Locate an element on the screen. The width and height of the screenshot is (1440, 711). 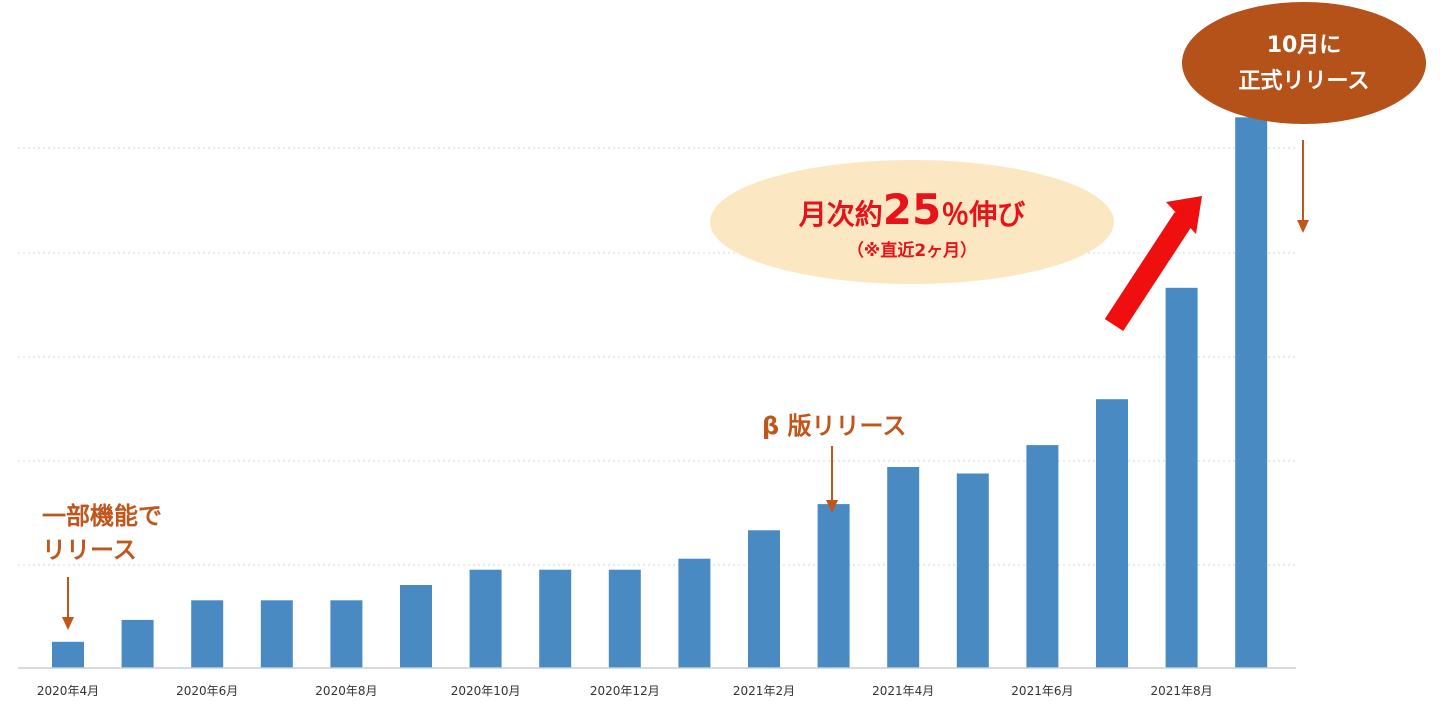
x-tick-label: 2020年12月 is located at coordinates (625, 691).